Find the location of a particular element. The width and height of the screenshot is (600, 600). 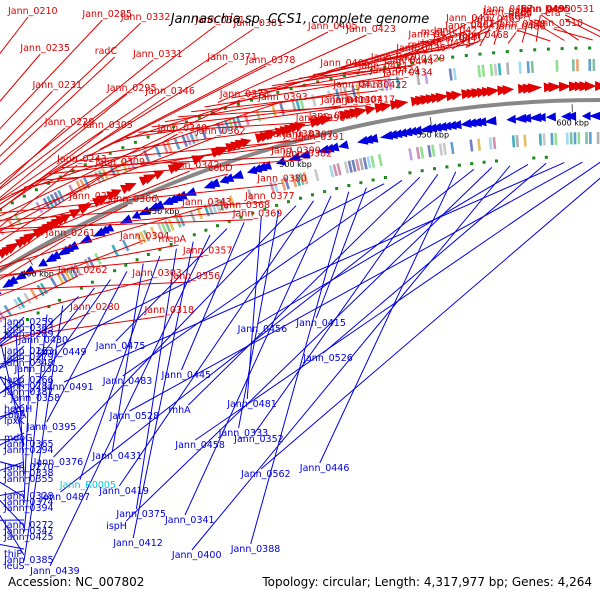

forward-gene-label: Jann_0444 is located at coordinates (408, 61).